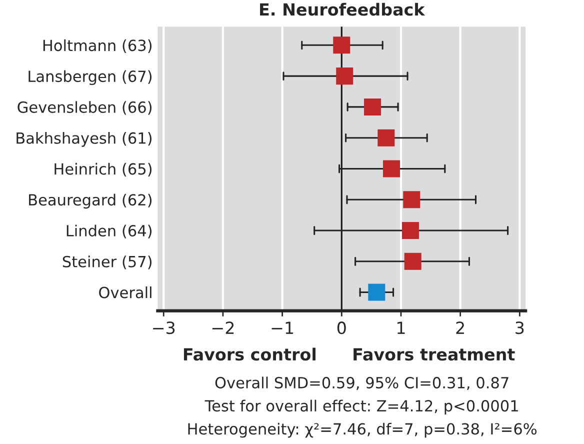 Image resolution: width=584 pixels, height=444 pixels. I want to click on x-tick-label: −1, so click(283, 328).